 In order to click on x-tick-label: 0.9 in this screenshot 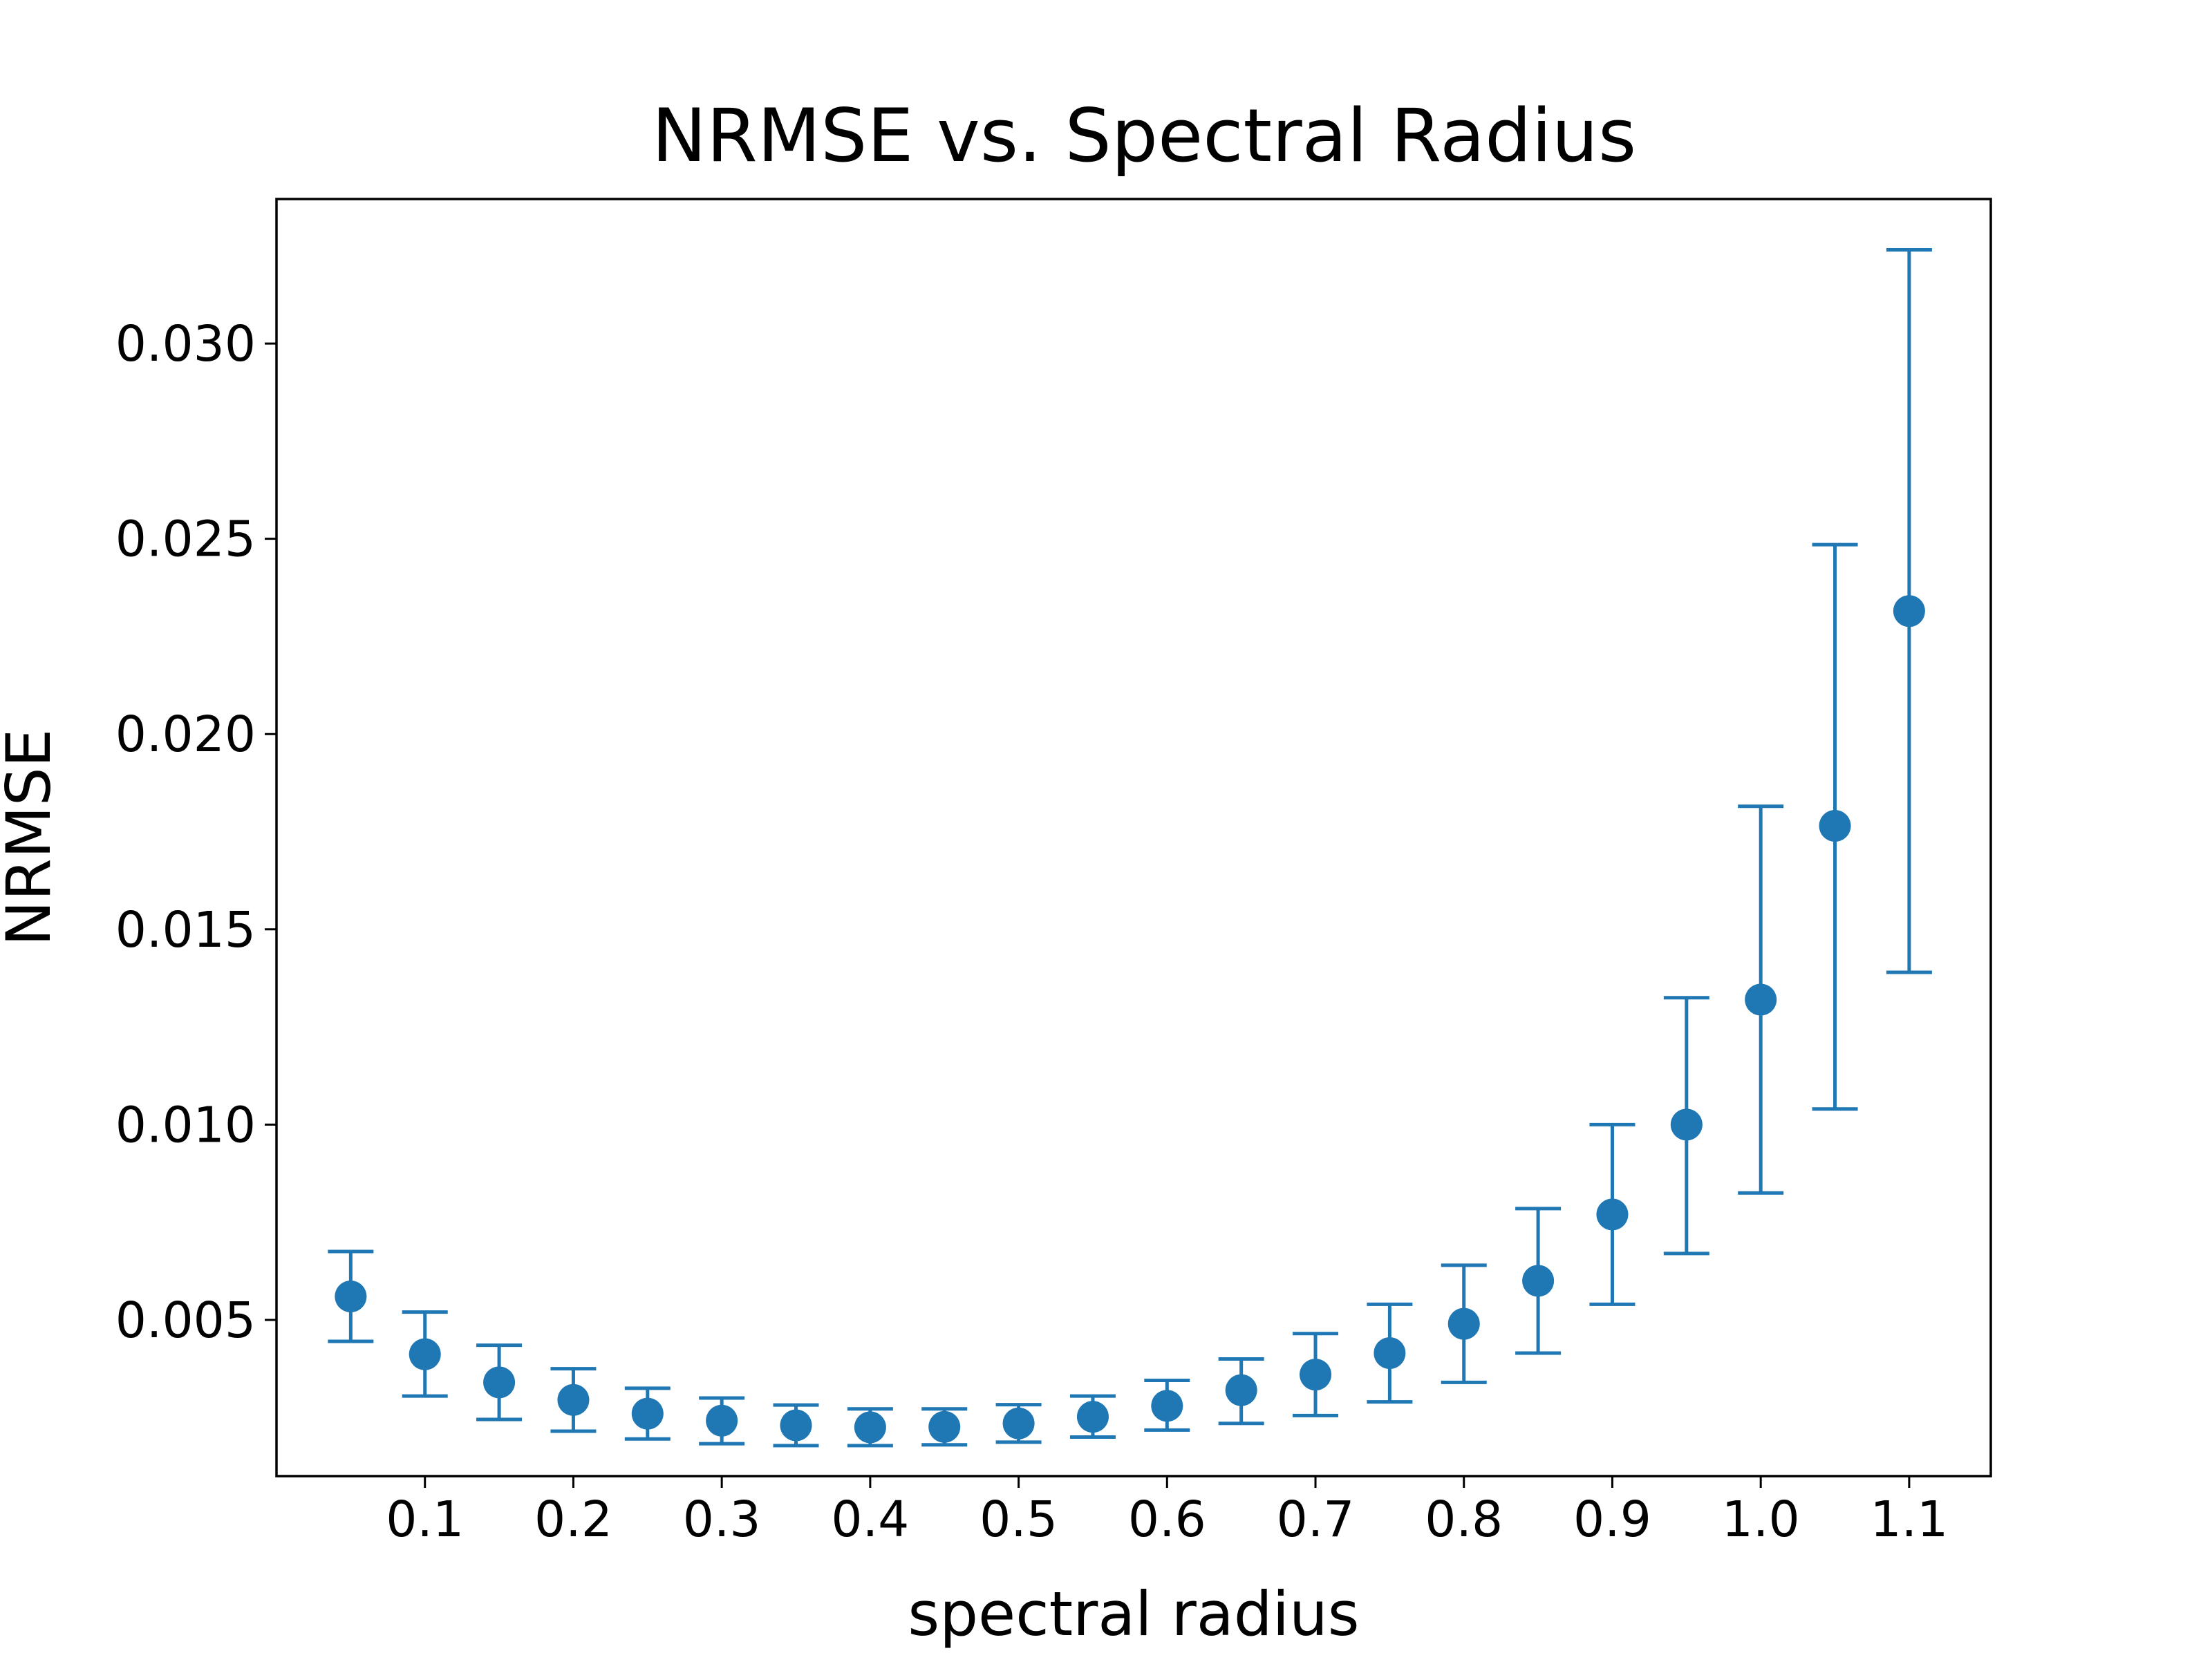, I will do `click(1612, 1520)`.